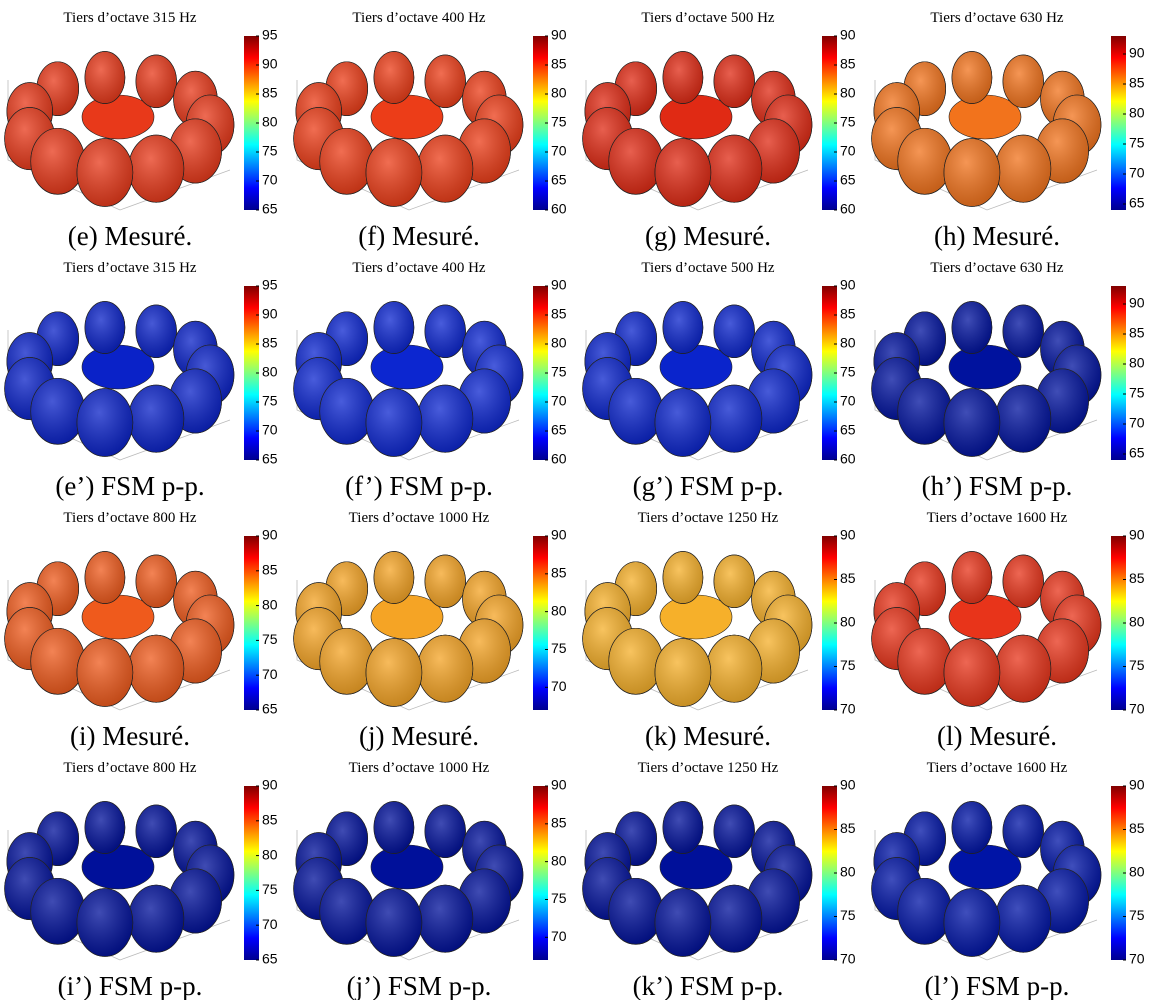 The height and width of the screenshot is (1000, 1155). Describe the element at coordinates (418, 236) in the screenshot. I see `panel-caption: (f) Mesuré.` at that location.